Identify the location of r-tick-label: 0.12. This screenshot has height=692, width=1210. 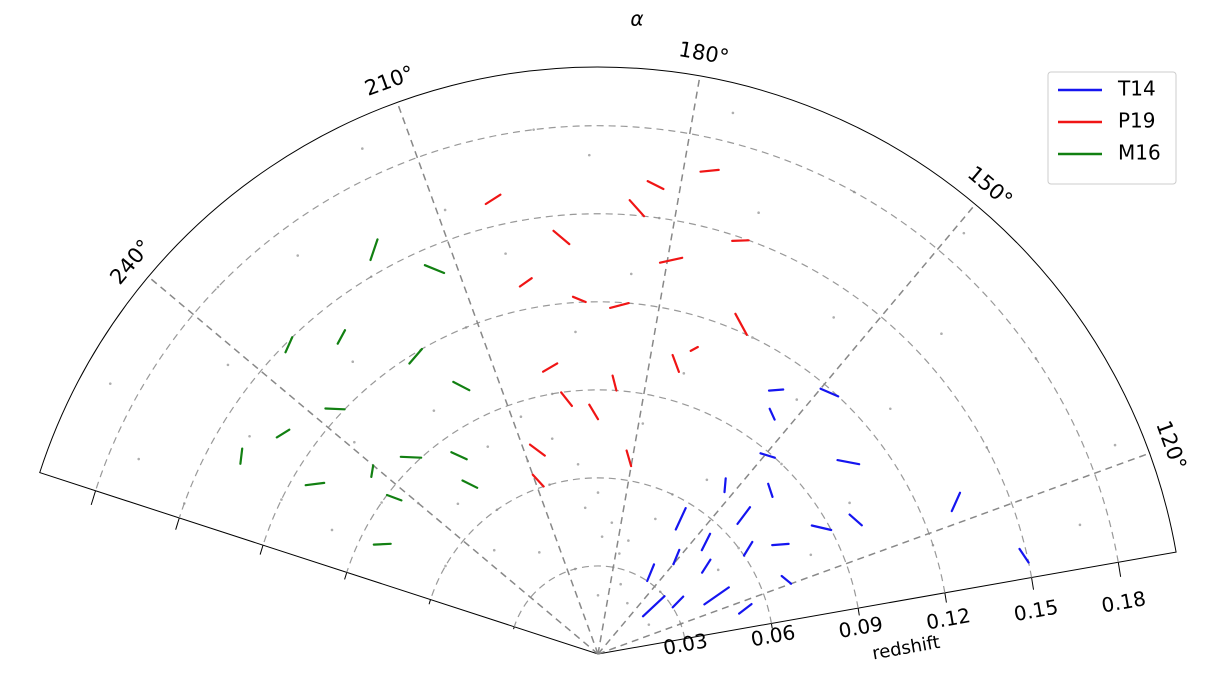
(948, 618).